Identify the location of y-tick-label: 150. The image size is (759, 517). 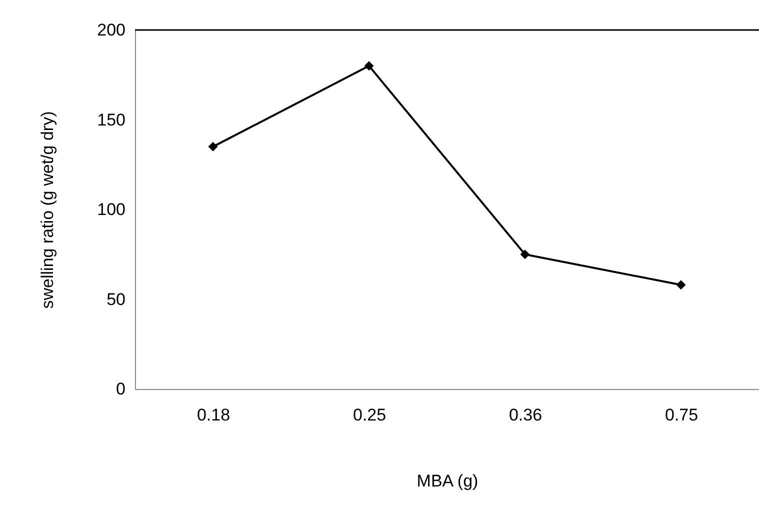
(111, 120).